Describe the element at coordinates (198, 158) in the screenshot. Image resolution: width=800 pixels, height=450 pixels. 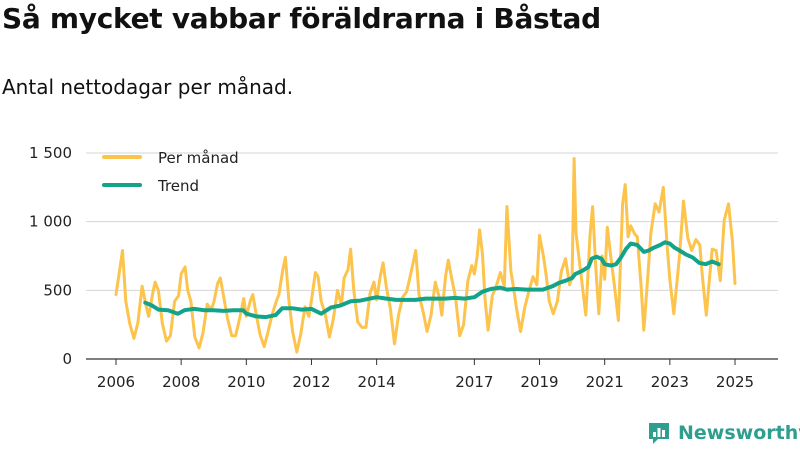
I see `legend-label-per-manad: Per månad` at that location.